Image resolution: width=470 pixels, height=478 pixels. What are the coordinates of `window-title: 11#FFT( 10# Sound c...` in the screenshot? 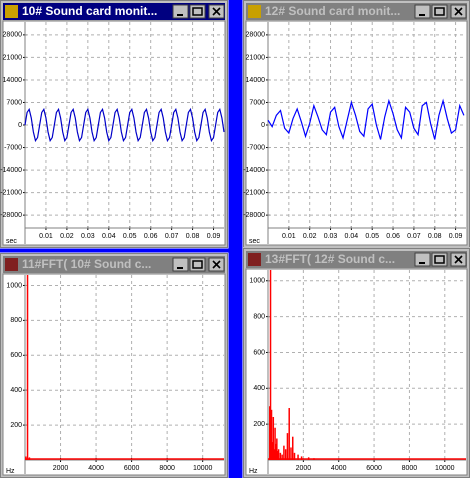 It's located at (86, 264).